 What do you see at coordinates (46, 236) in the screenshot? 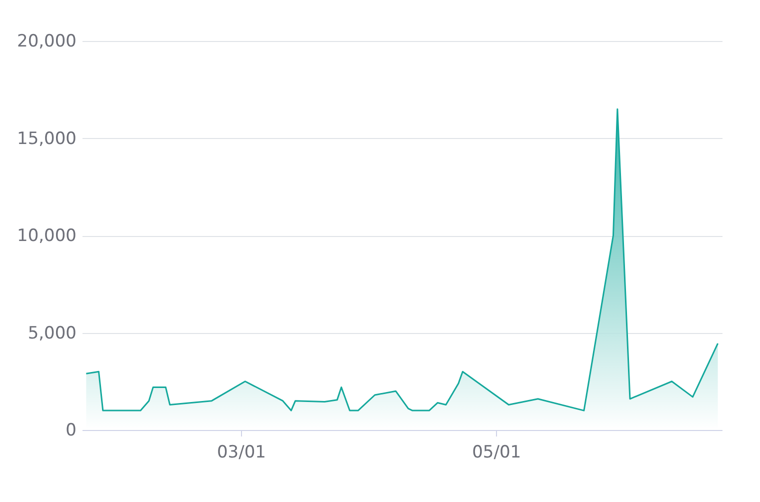
I see `y-tick-label: 10,000` at bounding box center [46, 236].